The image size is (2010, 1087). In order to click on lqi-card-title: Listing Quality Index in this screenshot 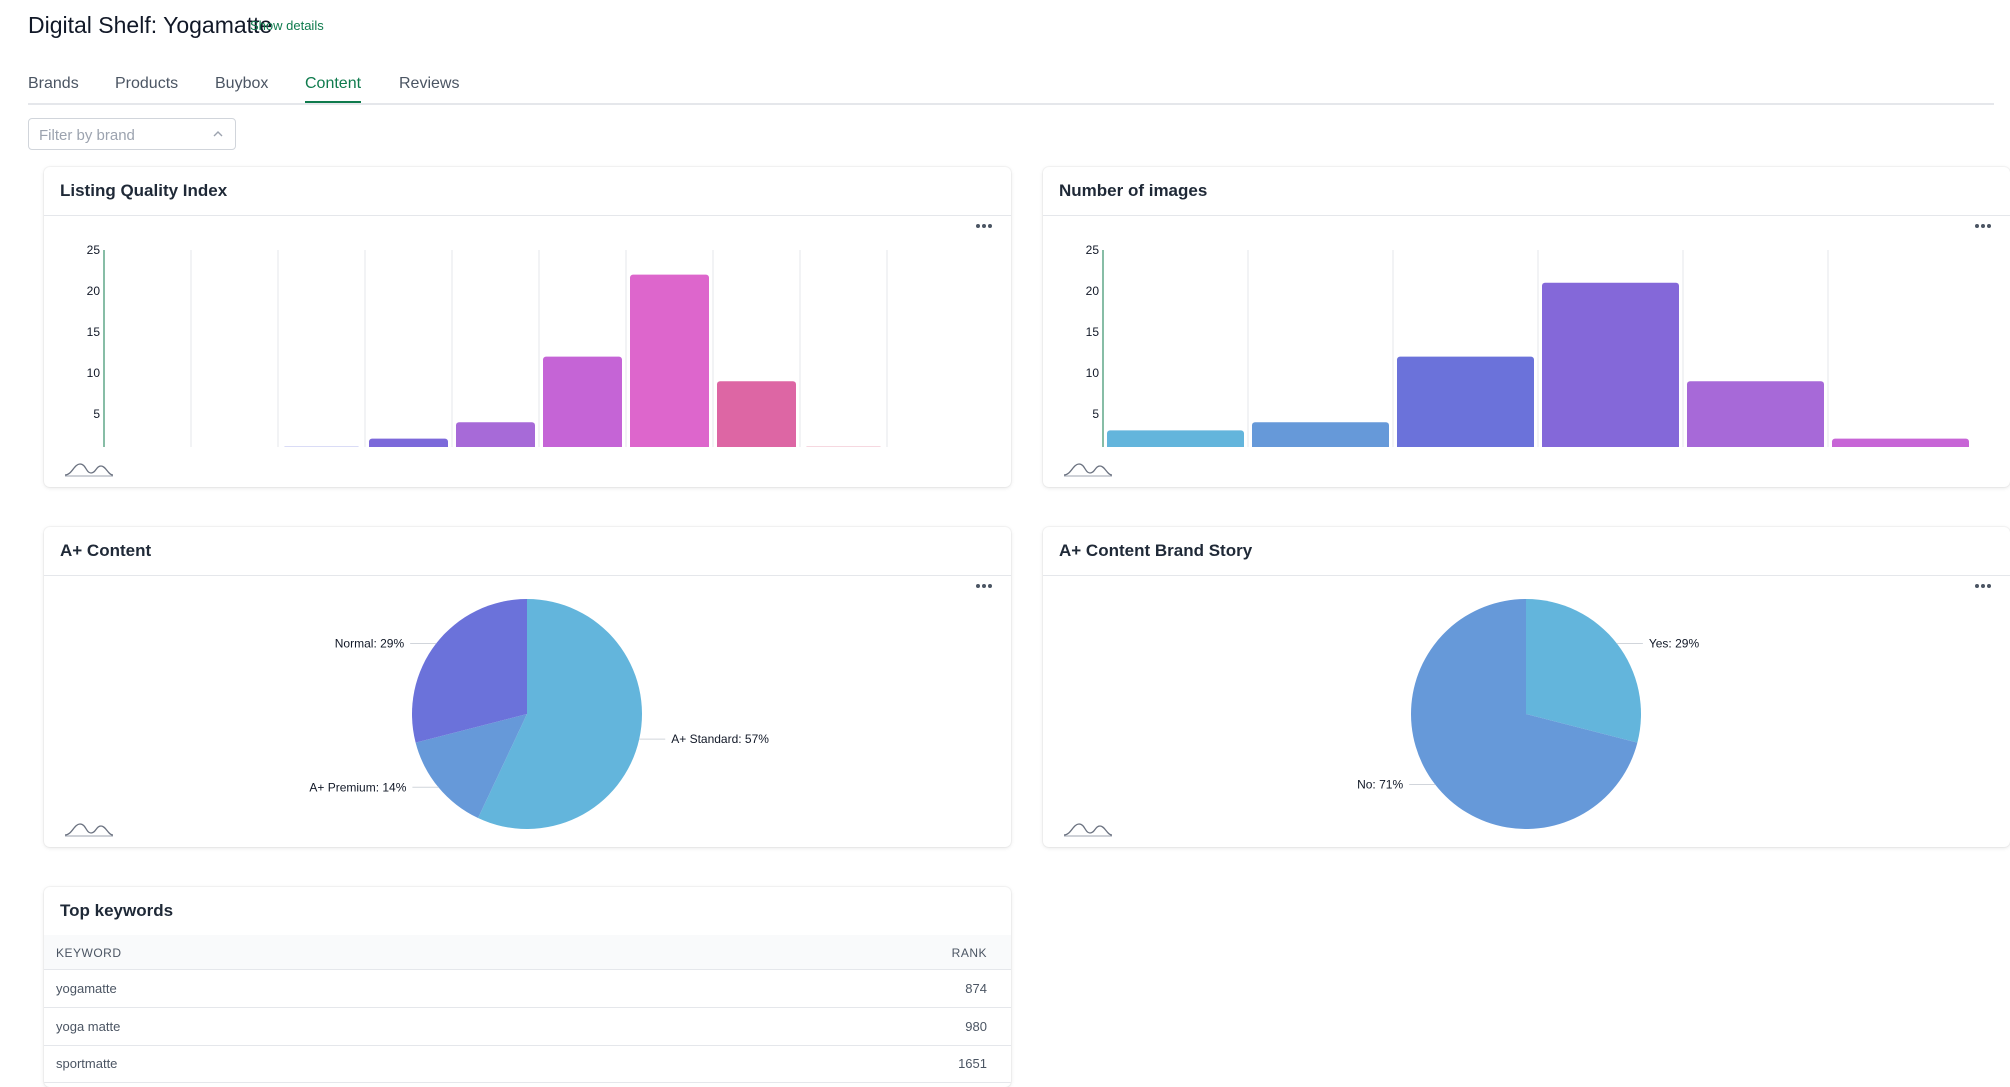, I will do `click(143, 191)`.